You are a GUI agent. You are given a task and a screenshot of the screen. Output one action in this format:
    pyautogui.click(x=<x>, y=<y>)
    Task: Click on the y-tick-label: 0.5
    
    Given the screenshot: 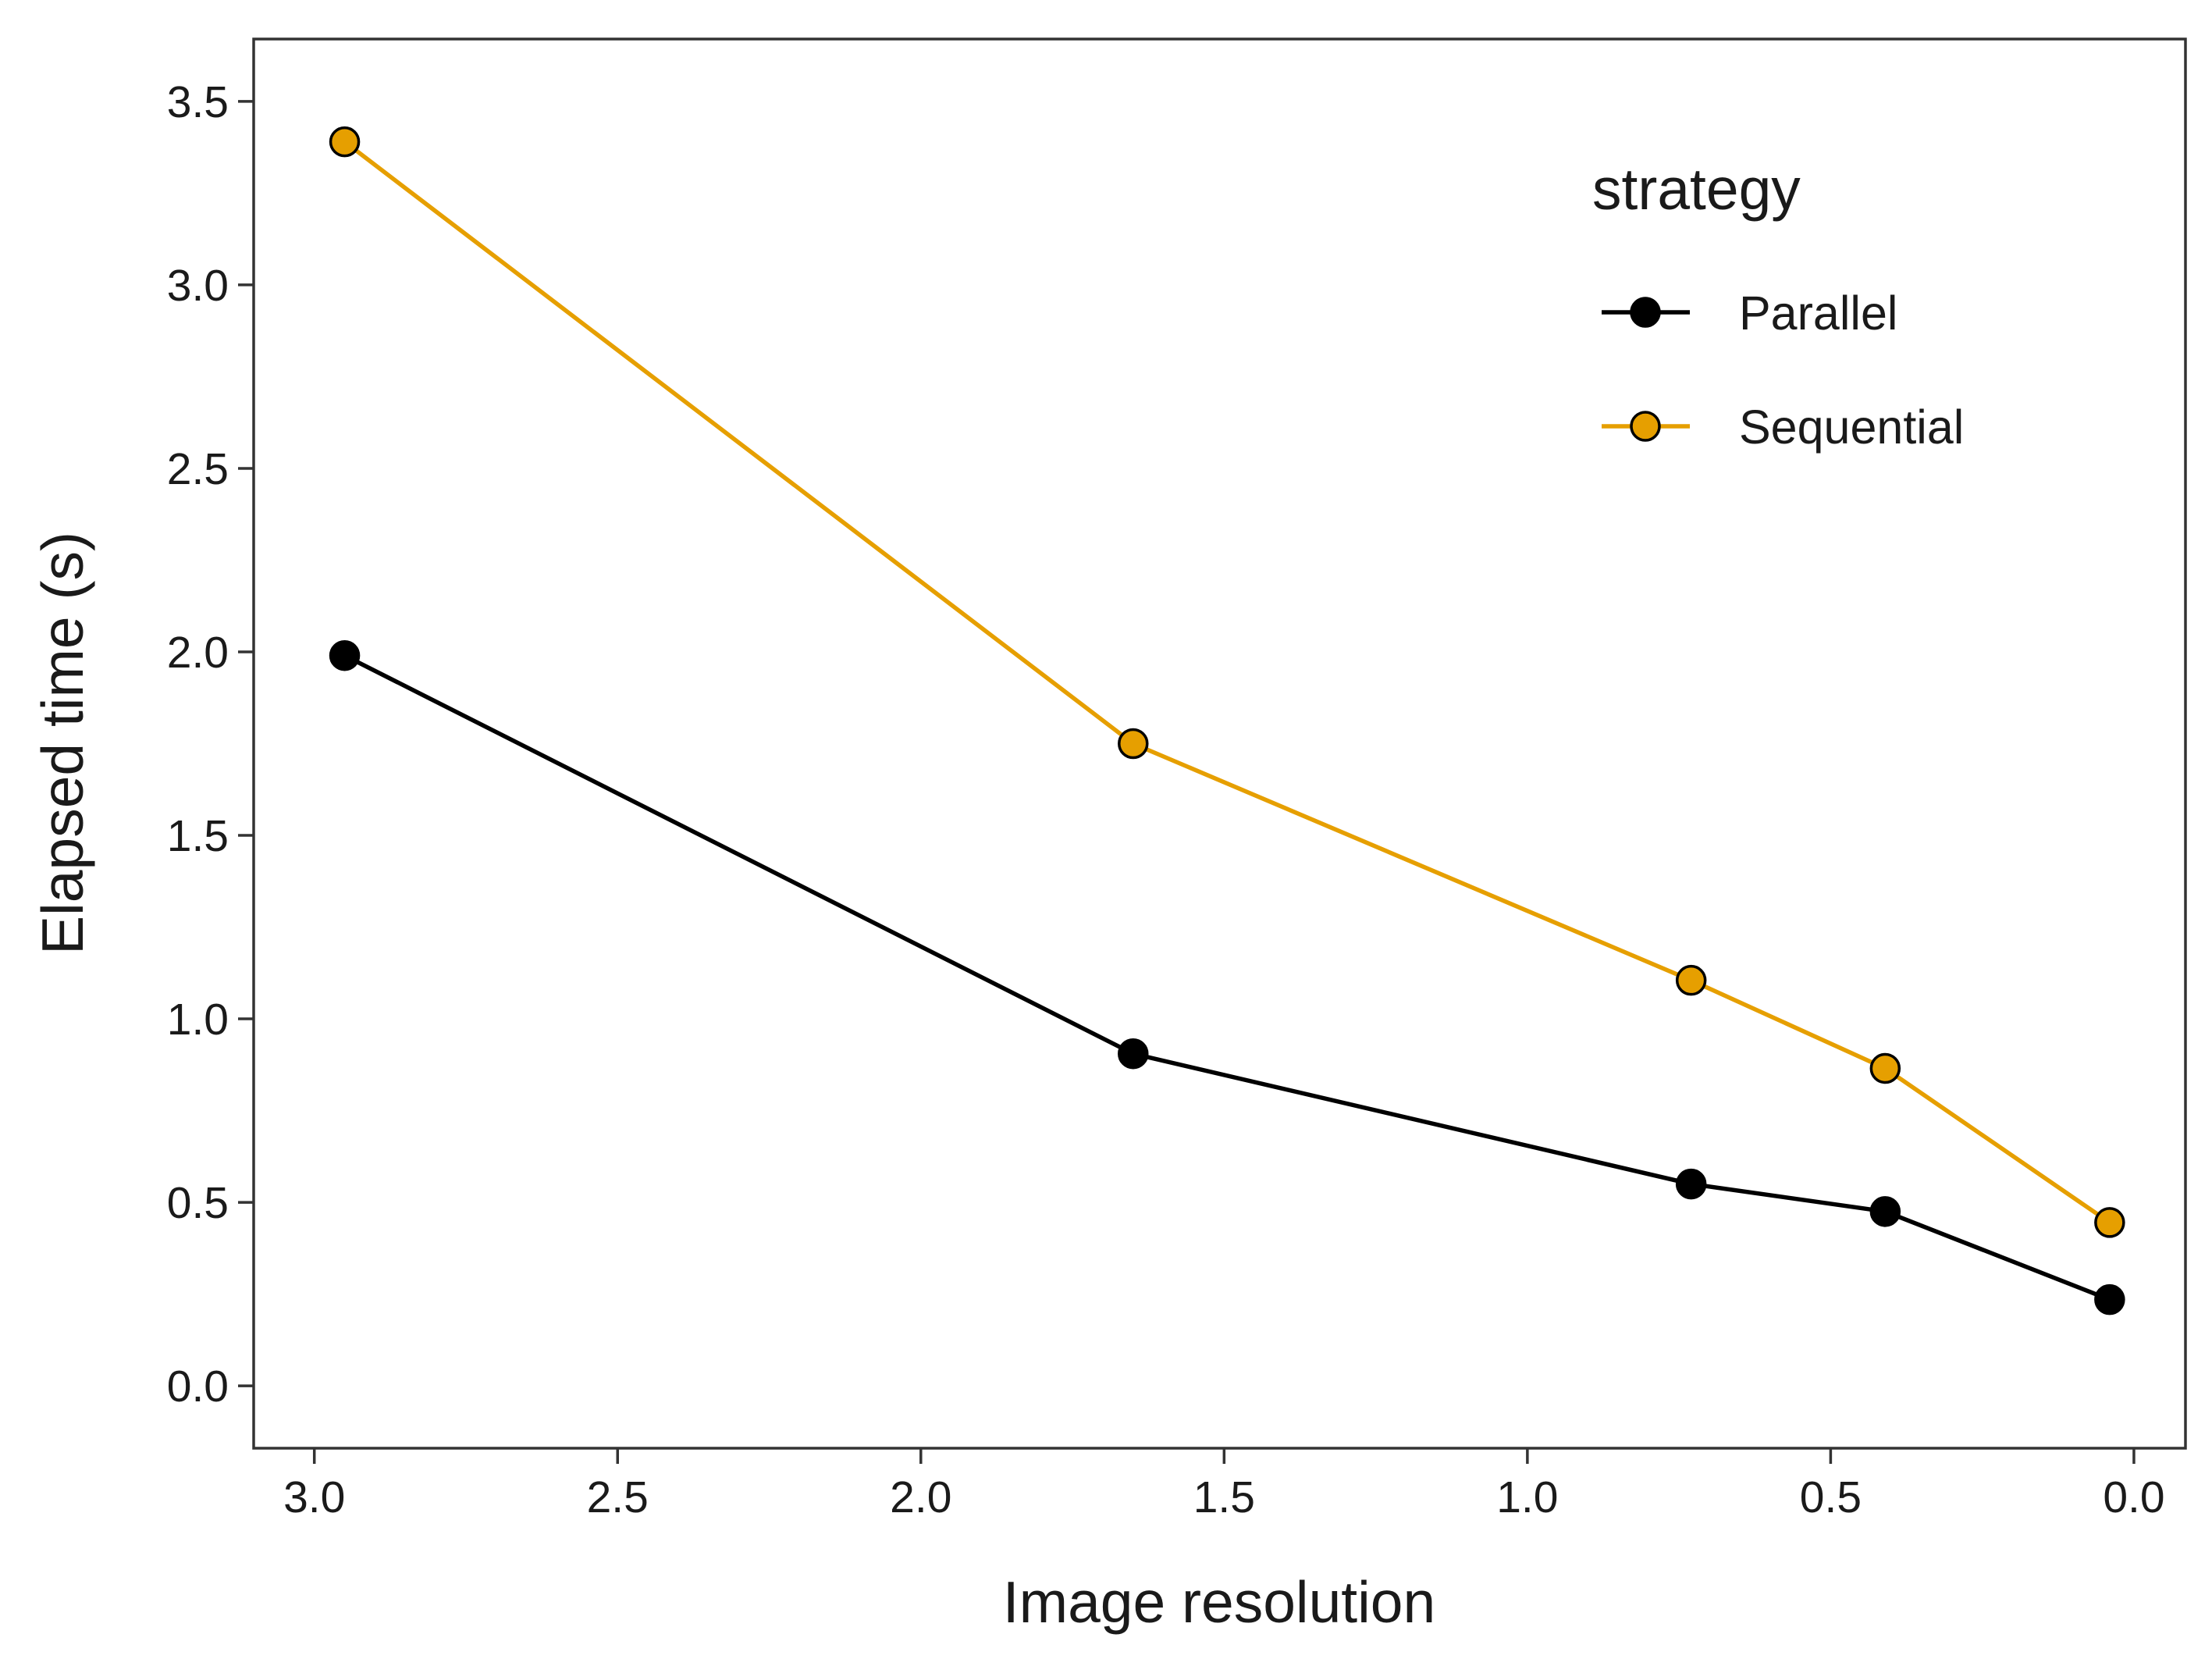 What is the action you would take?
    pyautogui.click(x=198, y=1203)
    